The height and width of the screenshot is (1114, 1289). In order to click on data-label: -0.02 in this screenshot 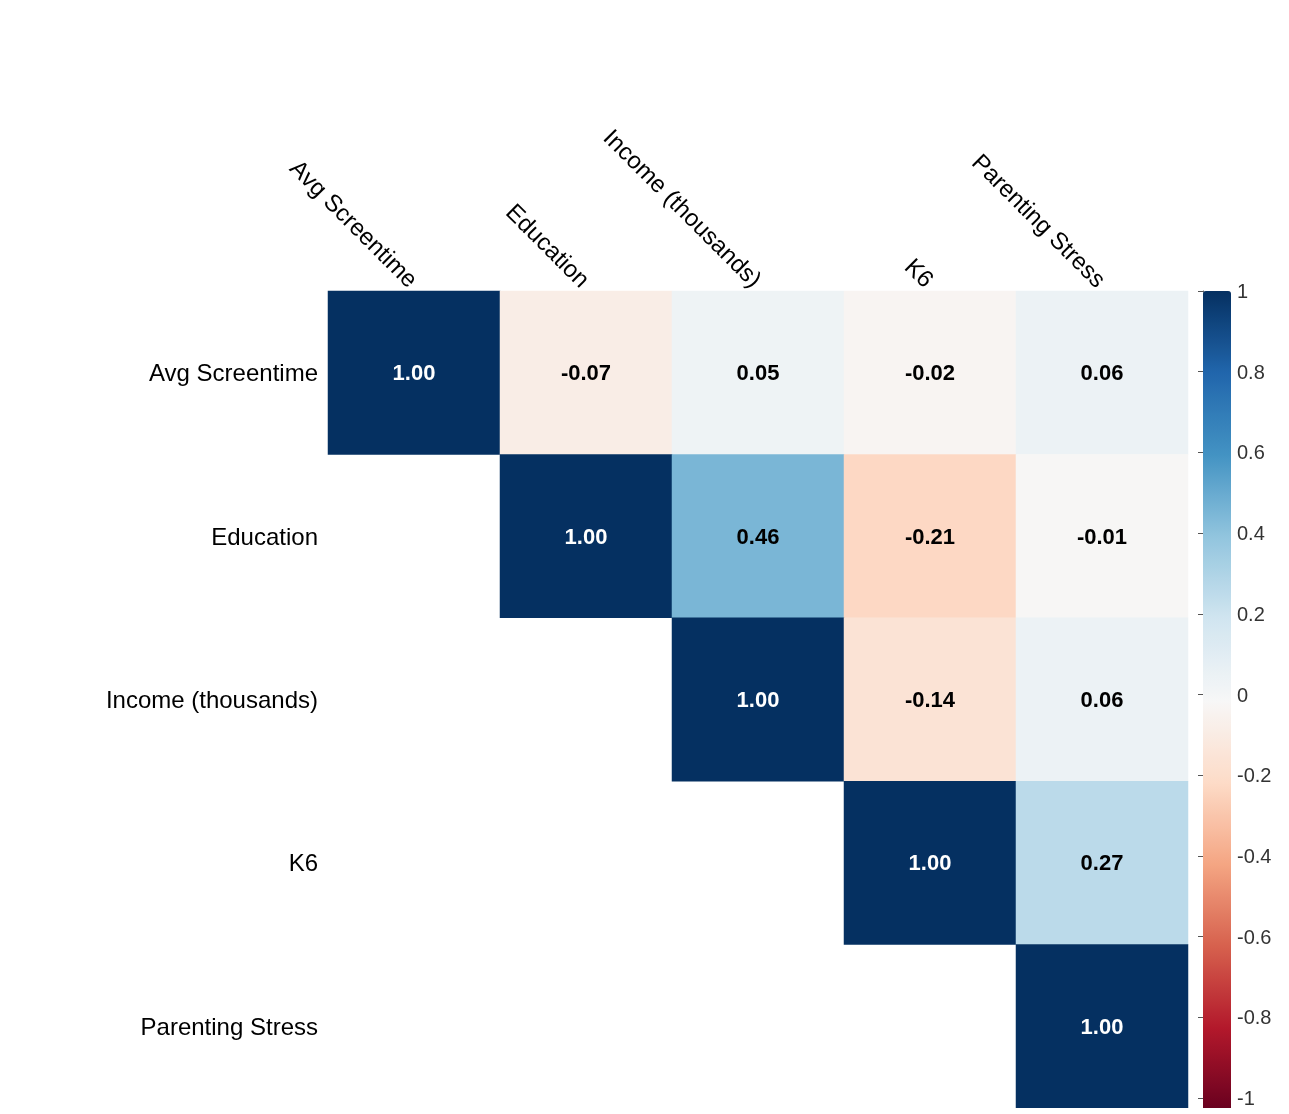, I will do `click(930, 373)`.